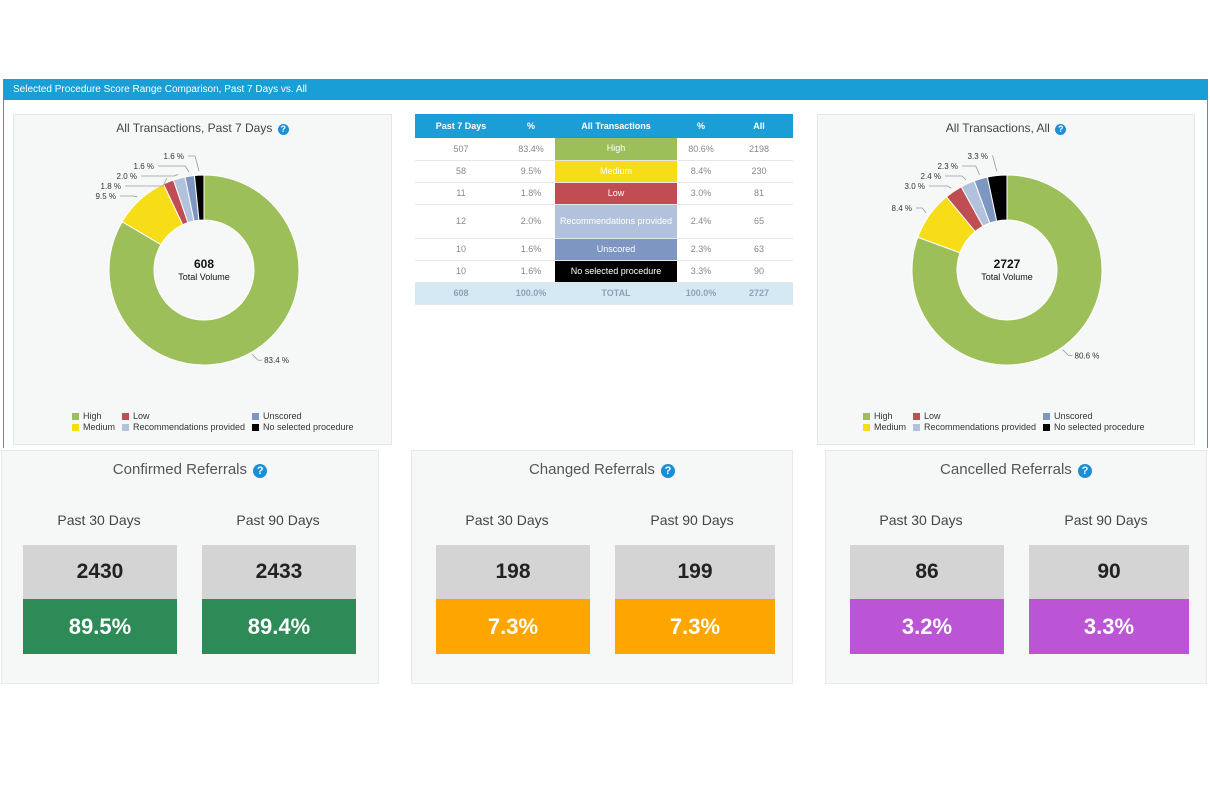 This screenshot has height=807, width=1210. What do you see at coordinates (461, 249) in the screenshot?
I see `cell-past7: 10` at bounding box center [461, 249].